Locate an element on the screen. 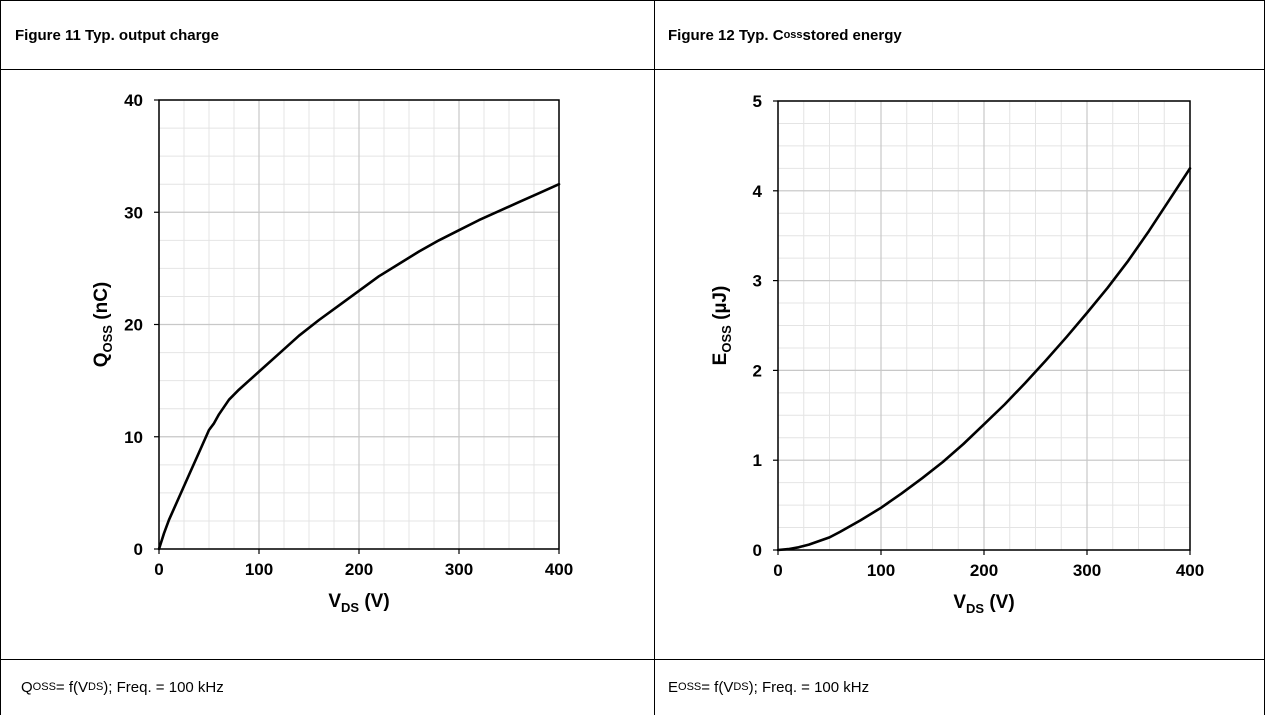 The height and width of the screenshot is (715, 1265). y-tick-label: 10 is located at coordinates (133, 437).